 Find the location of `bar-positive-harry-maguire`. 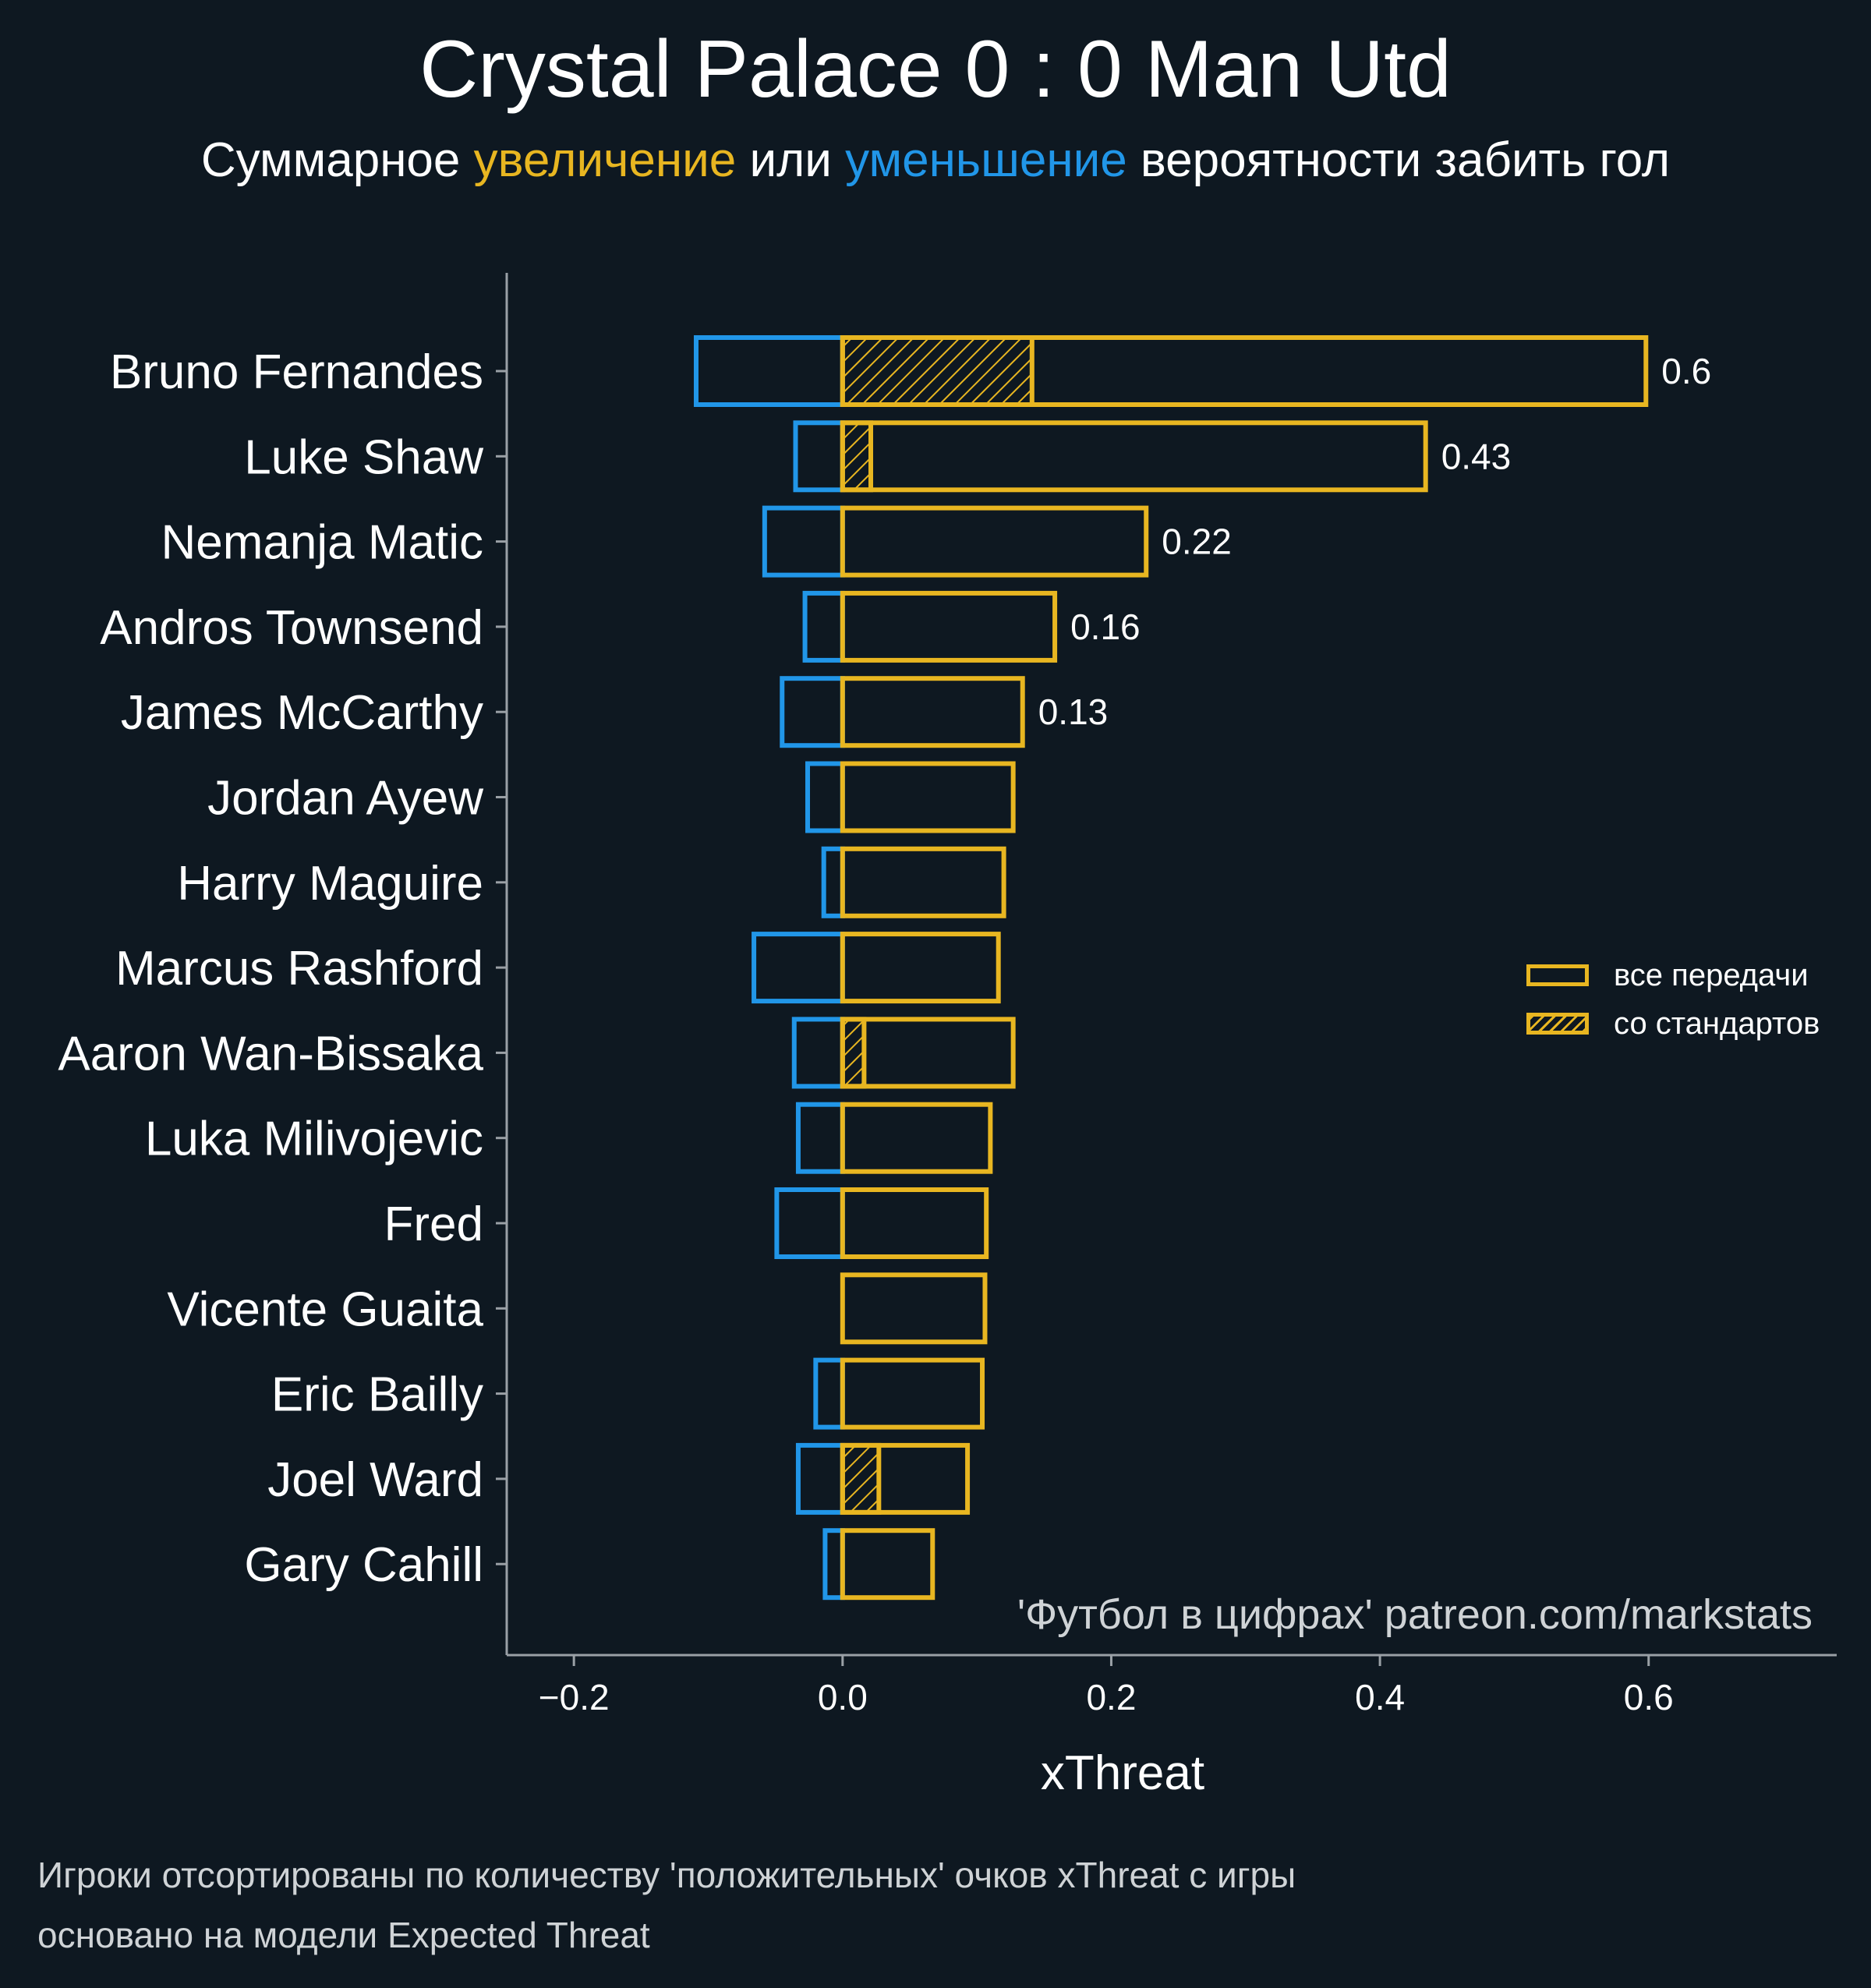

bar-positive-harry-maguire is located at coordinates (923, 882).